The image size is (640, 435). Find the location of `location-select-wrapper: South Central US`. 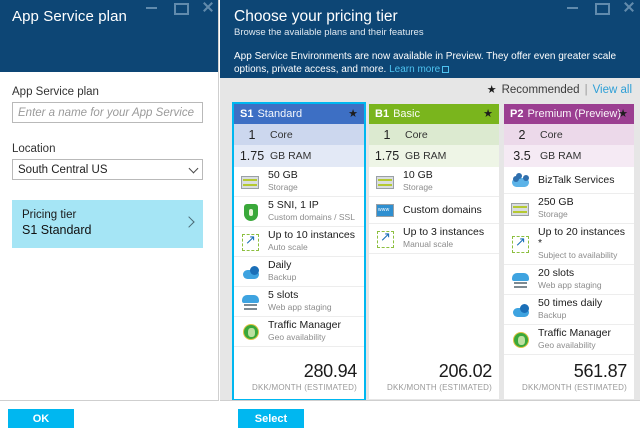

location-select-wrapper: South Central US is located at coordinates (107, 169).